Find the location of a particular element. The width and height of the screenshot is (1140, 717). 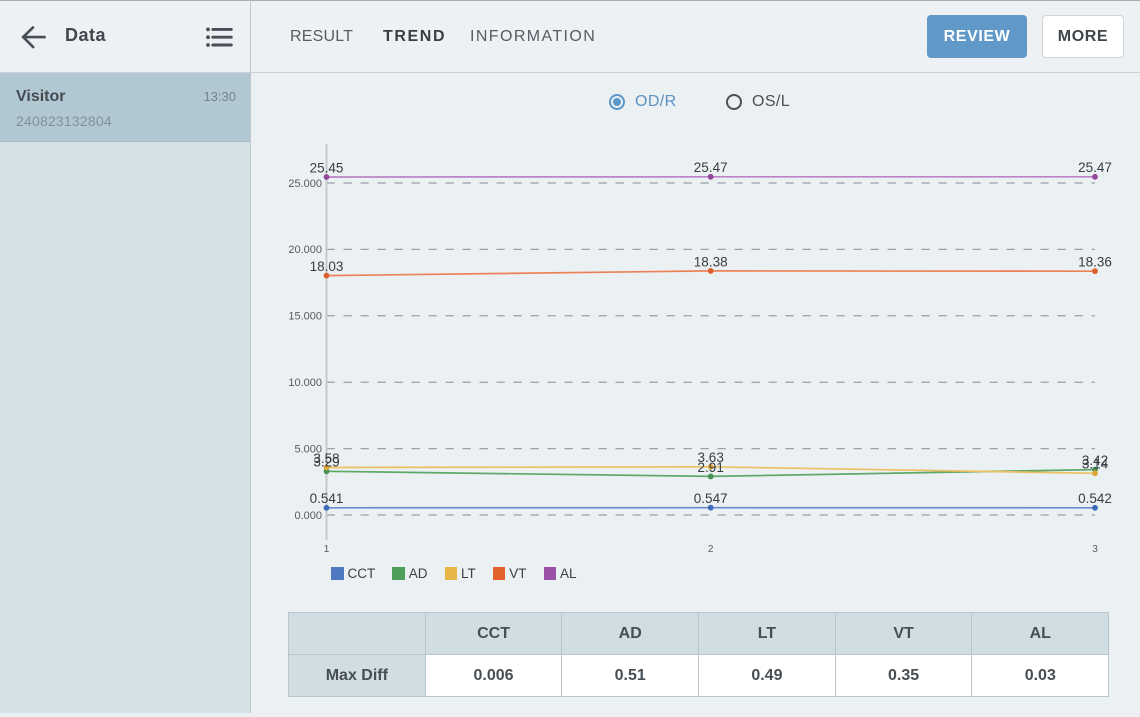

svg-text: 20.000 is located at coordinates (305, 250).